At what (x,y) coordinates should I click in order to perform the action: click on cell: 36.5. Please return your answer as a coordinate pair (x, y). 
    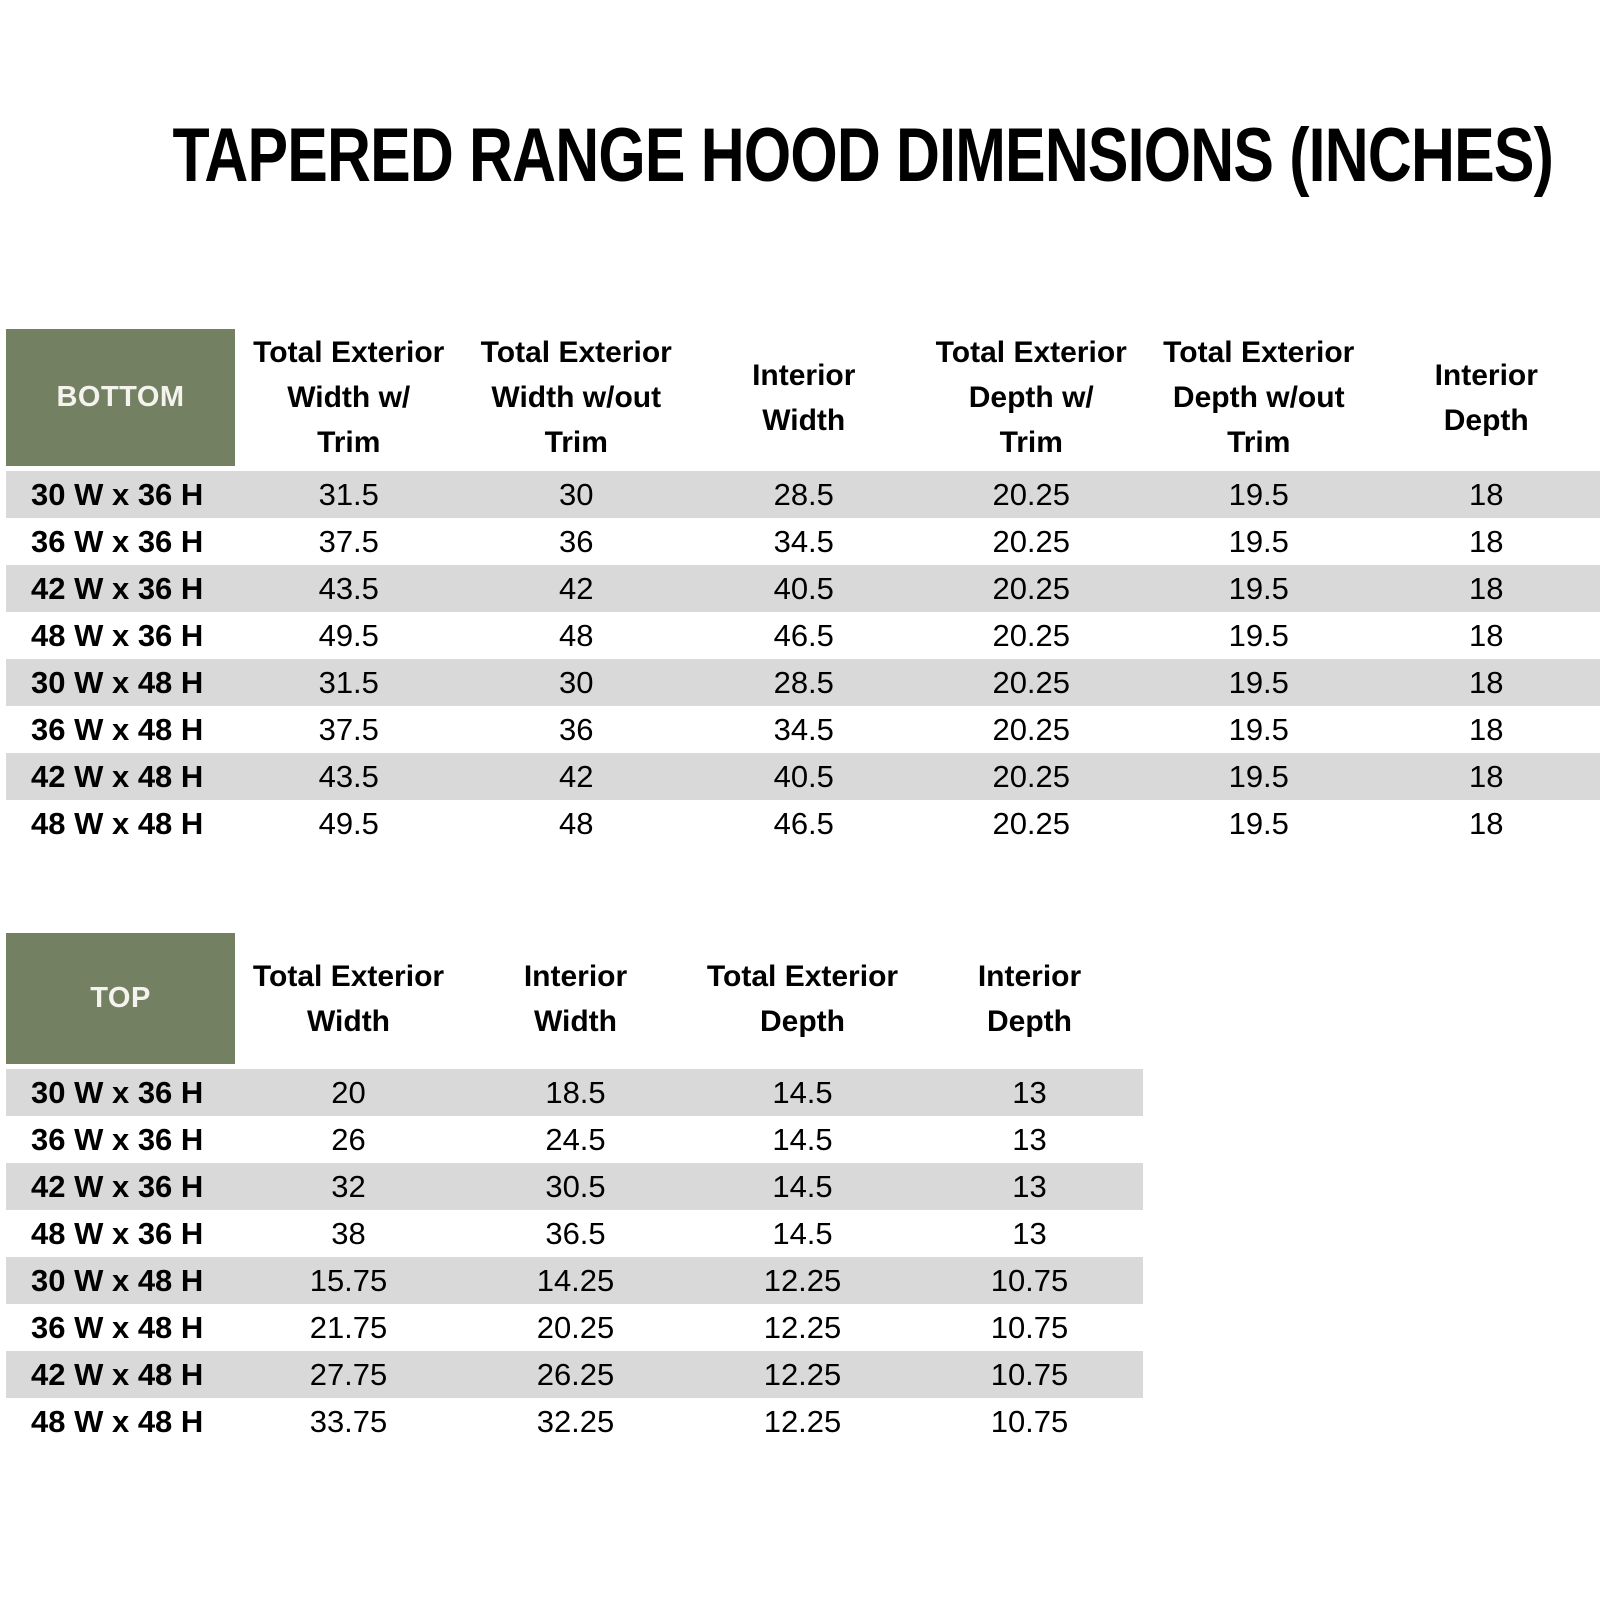
    Looking at the image, I should click on (575, 1233).